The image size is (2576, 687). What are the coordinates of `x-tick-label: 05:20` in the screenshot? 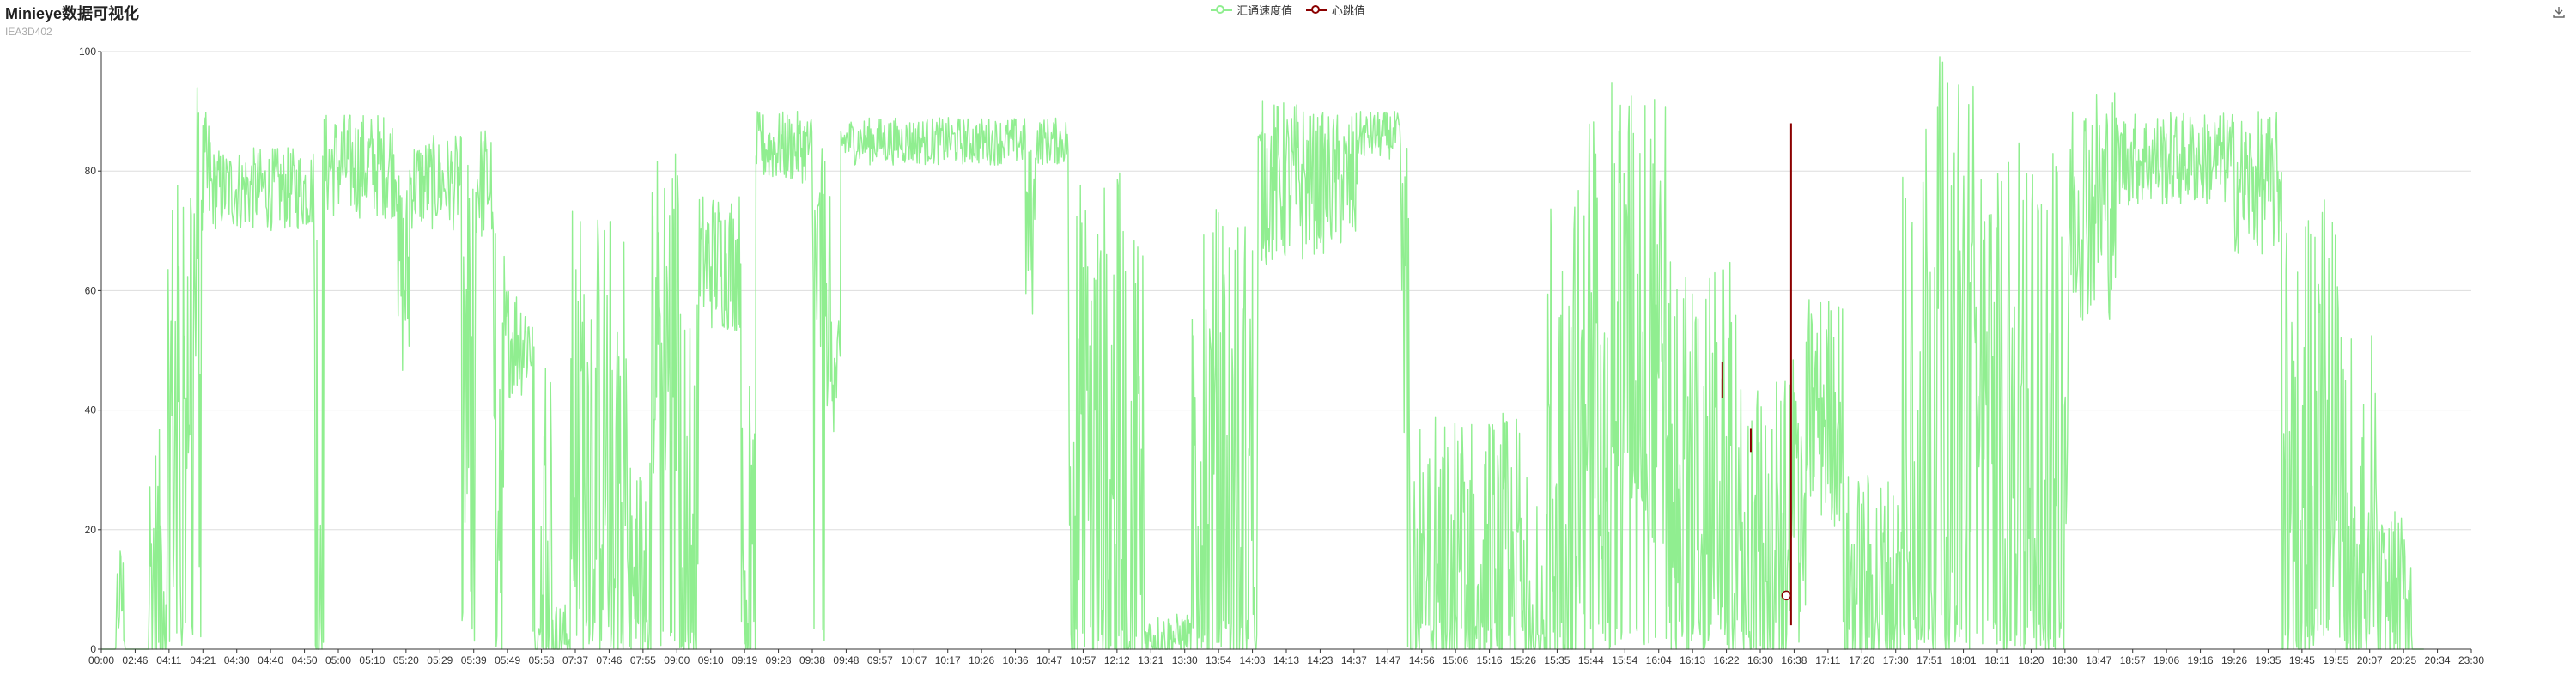 It's located at (406, 660).